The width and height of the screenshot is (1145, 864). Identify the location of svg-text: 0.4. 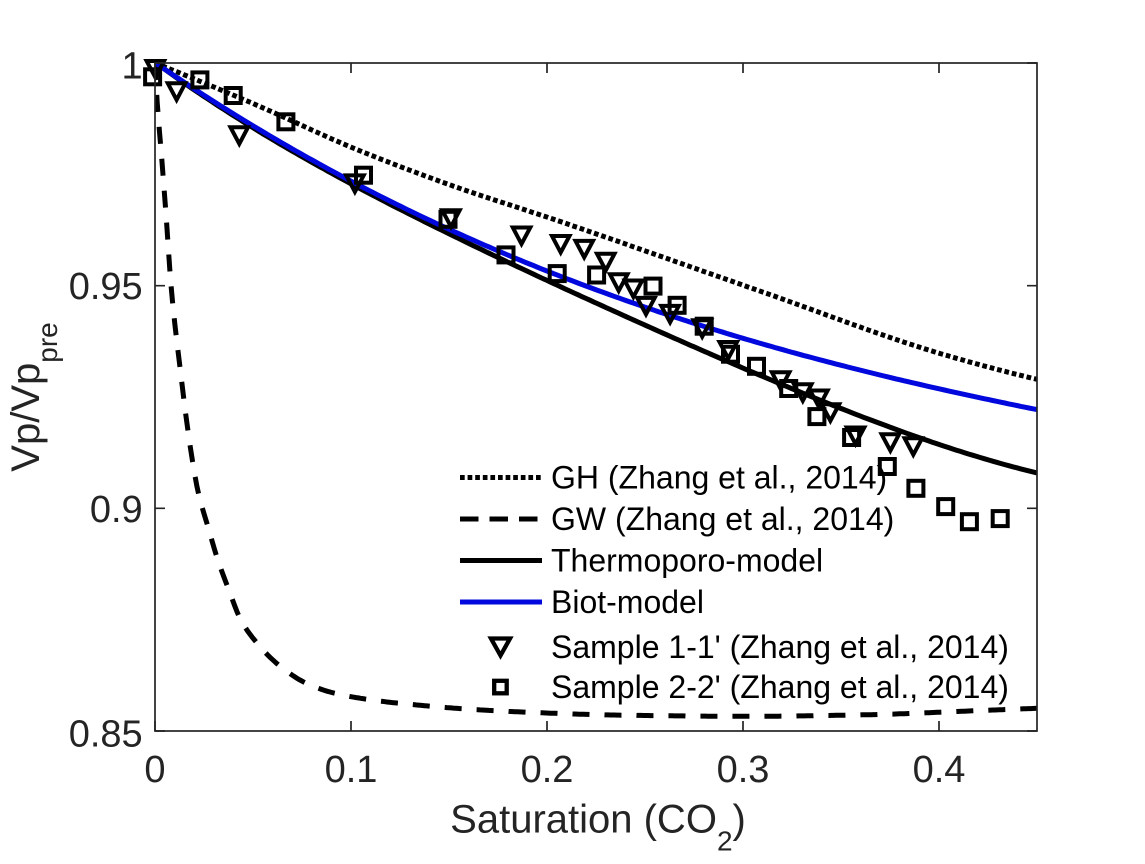
(939, 770).